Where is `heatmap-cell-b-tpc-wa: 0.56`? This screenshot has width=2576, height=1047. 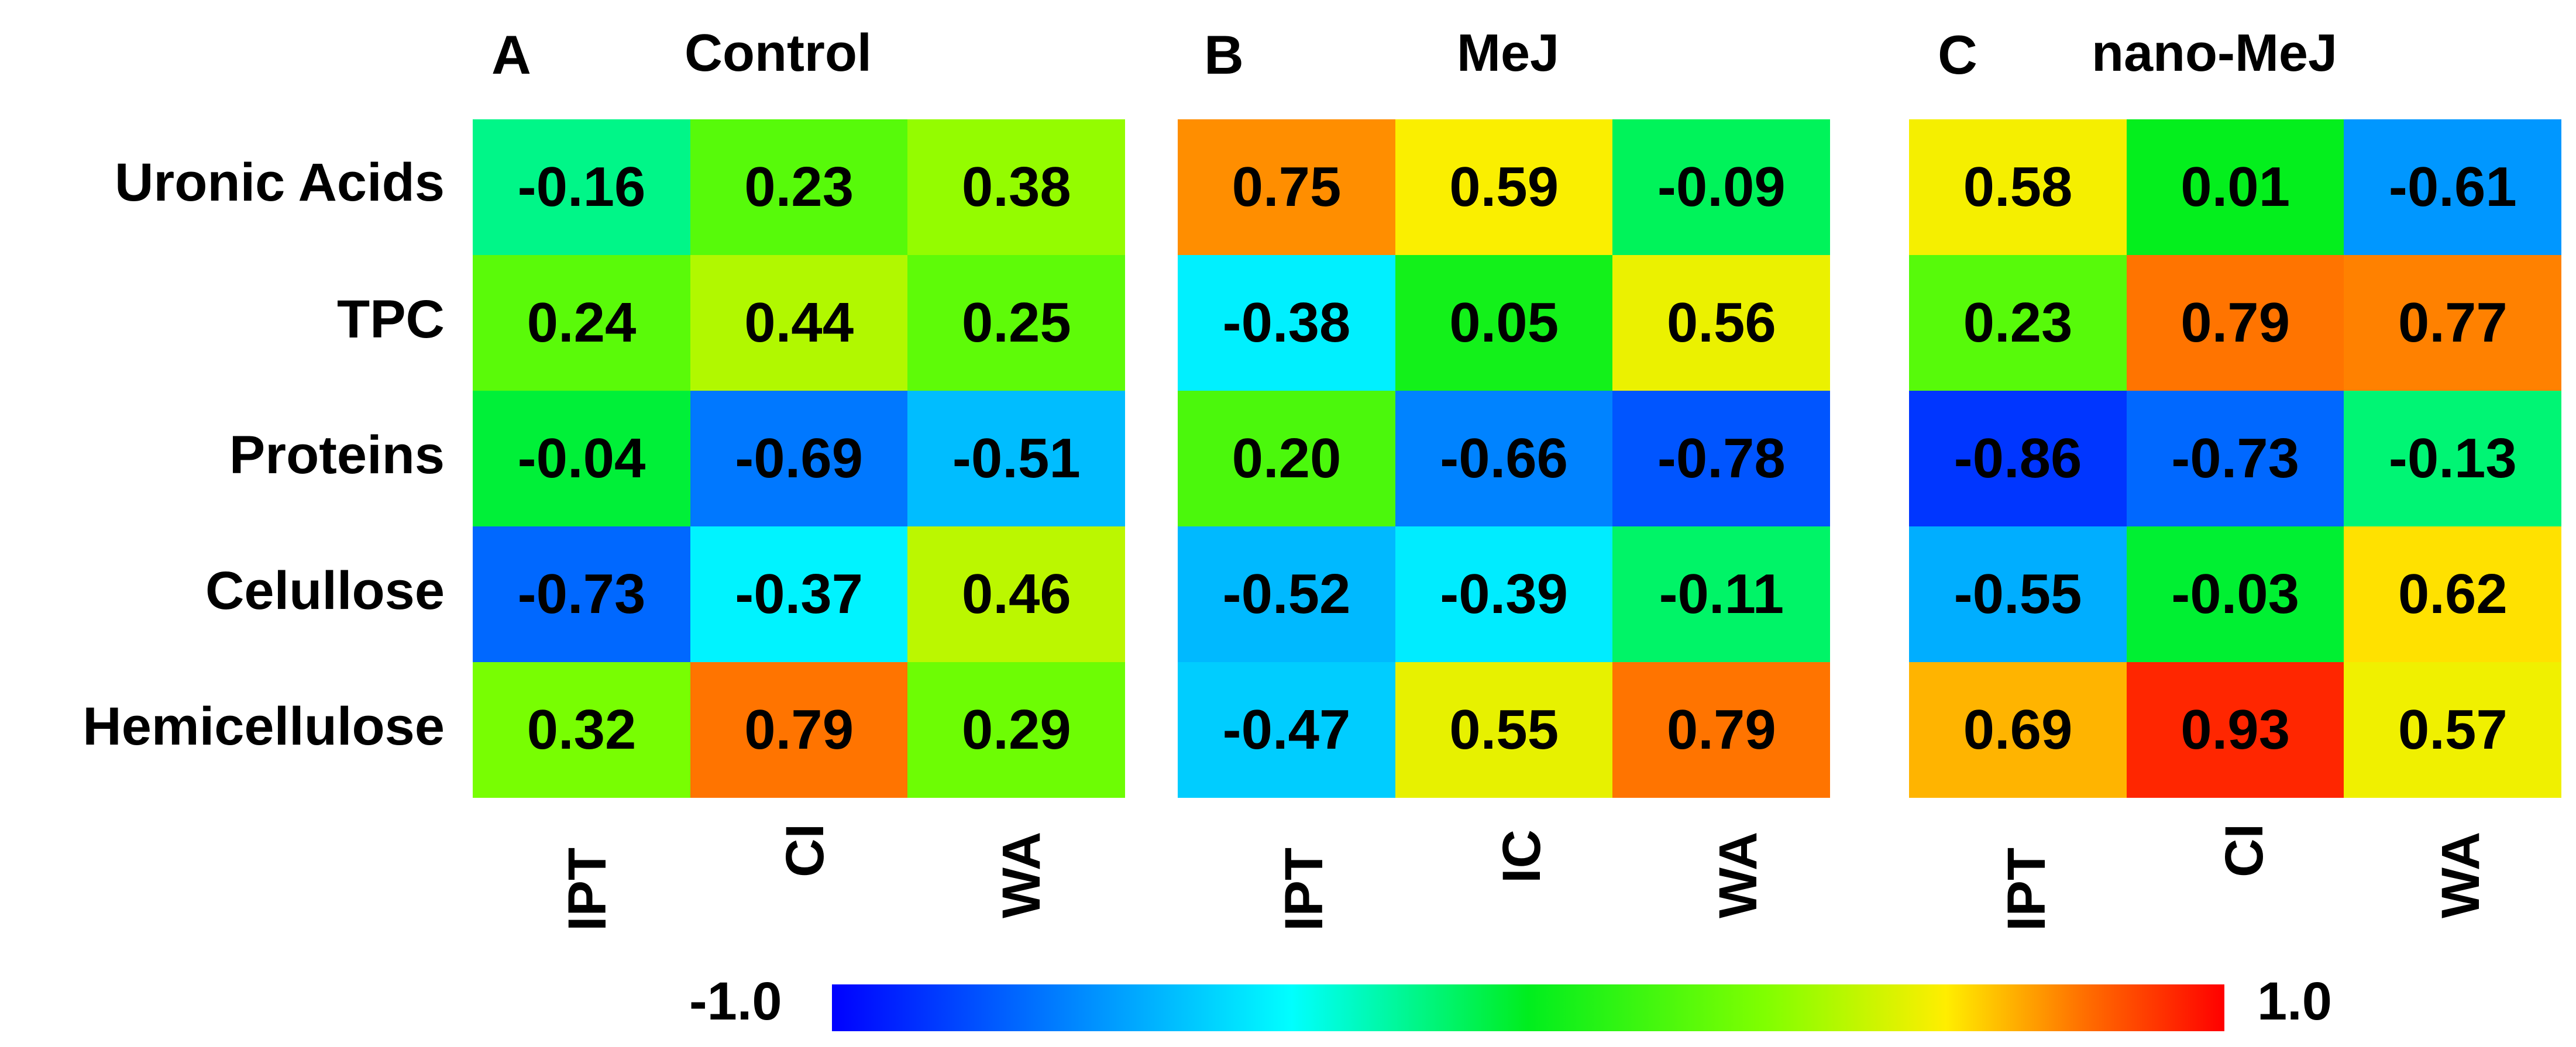
heatmap-cell-b-tpc-wa: 0.56 is located at coordinates (1722, 323).